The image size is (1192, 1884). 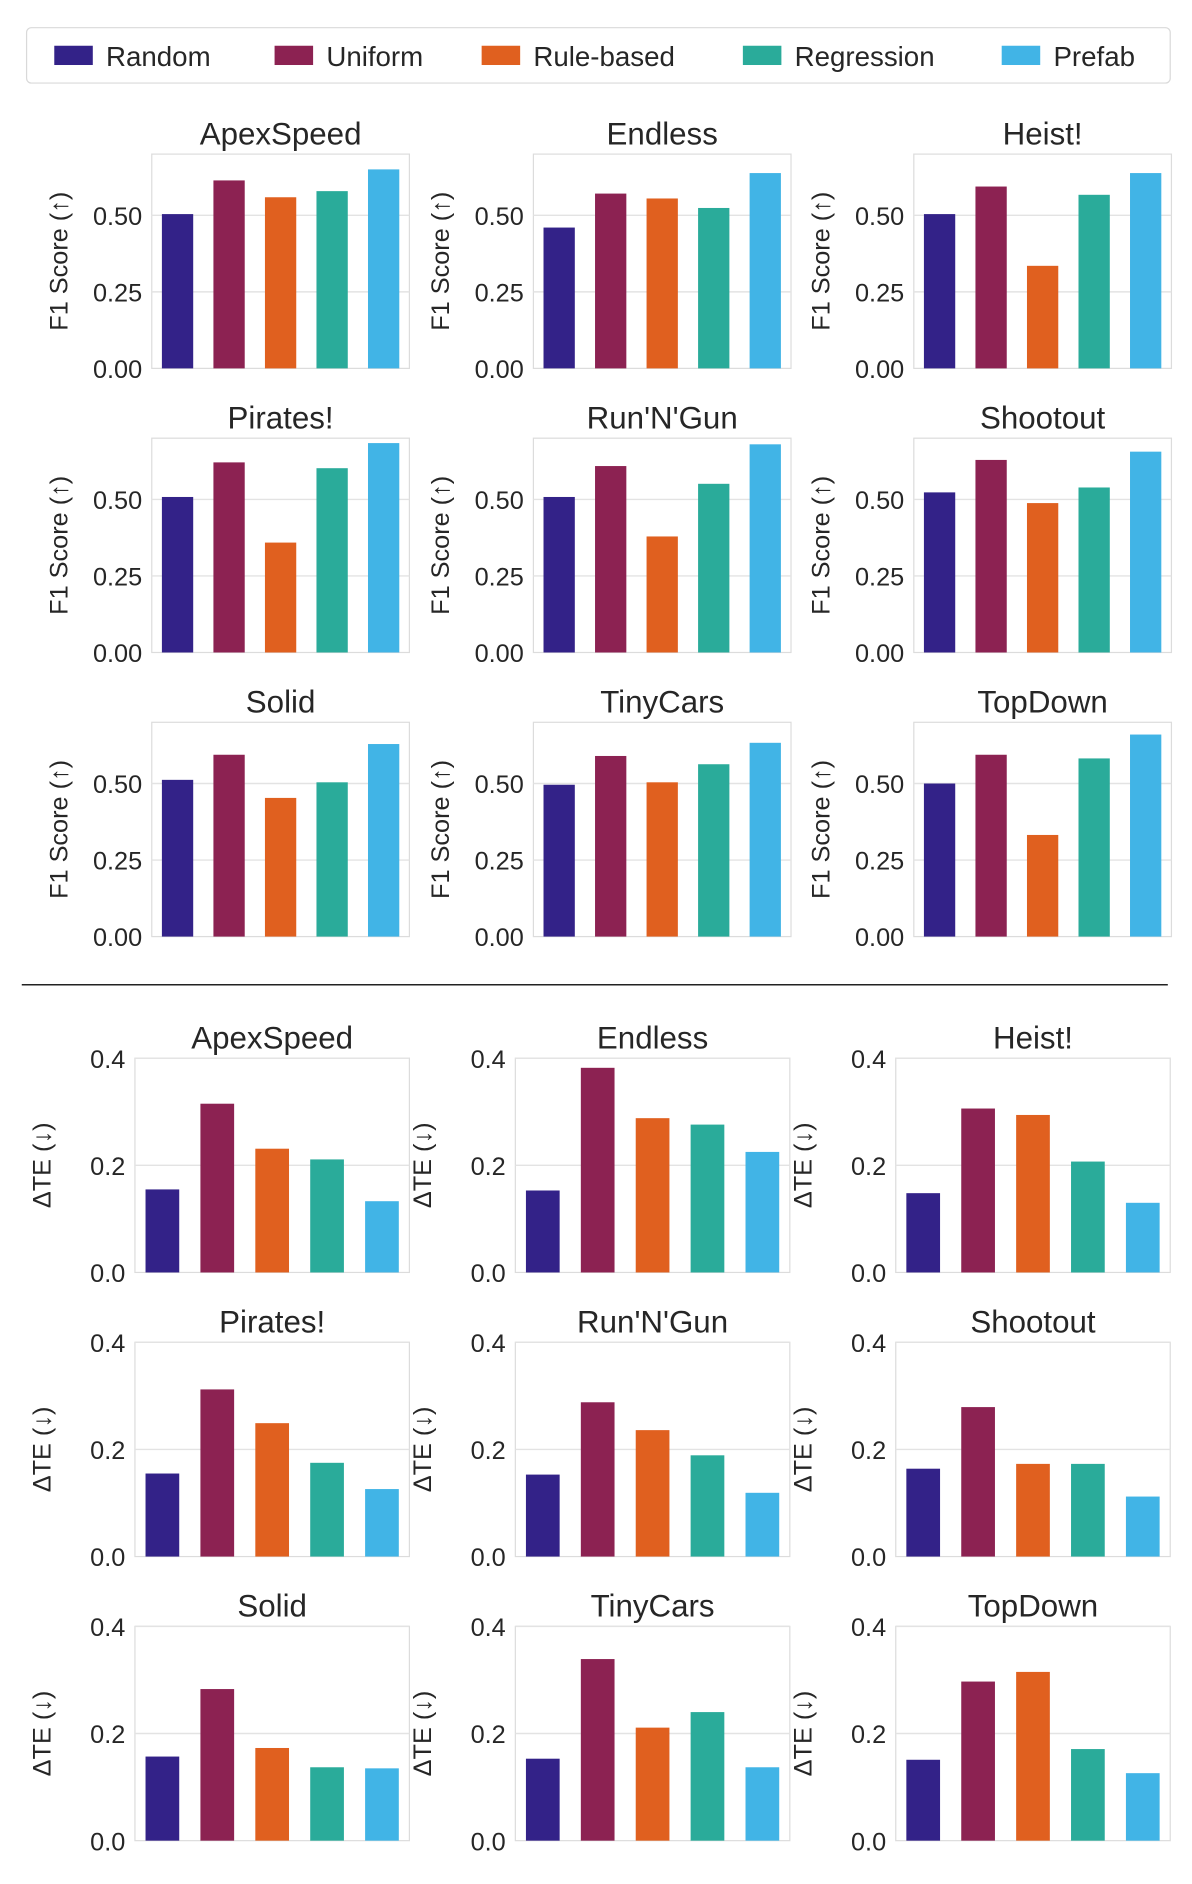 I want to click on subplot: 0.00 0.25 0.50 ApexSpeed F1 Score (↑), so click(x=228, y=250).